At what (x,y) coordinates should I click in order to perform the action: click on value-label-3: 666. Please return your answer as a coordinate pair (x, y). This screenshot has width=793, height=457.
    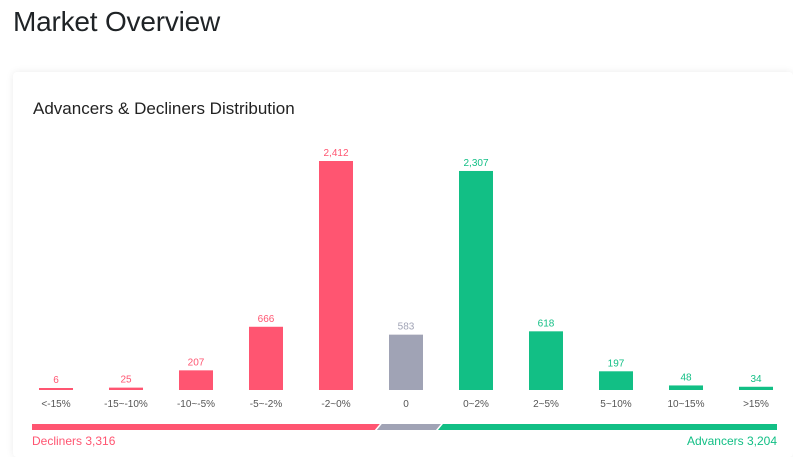
    Looking at the image, I should click on (266, 319).